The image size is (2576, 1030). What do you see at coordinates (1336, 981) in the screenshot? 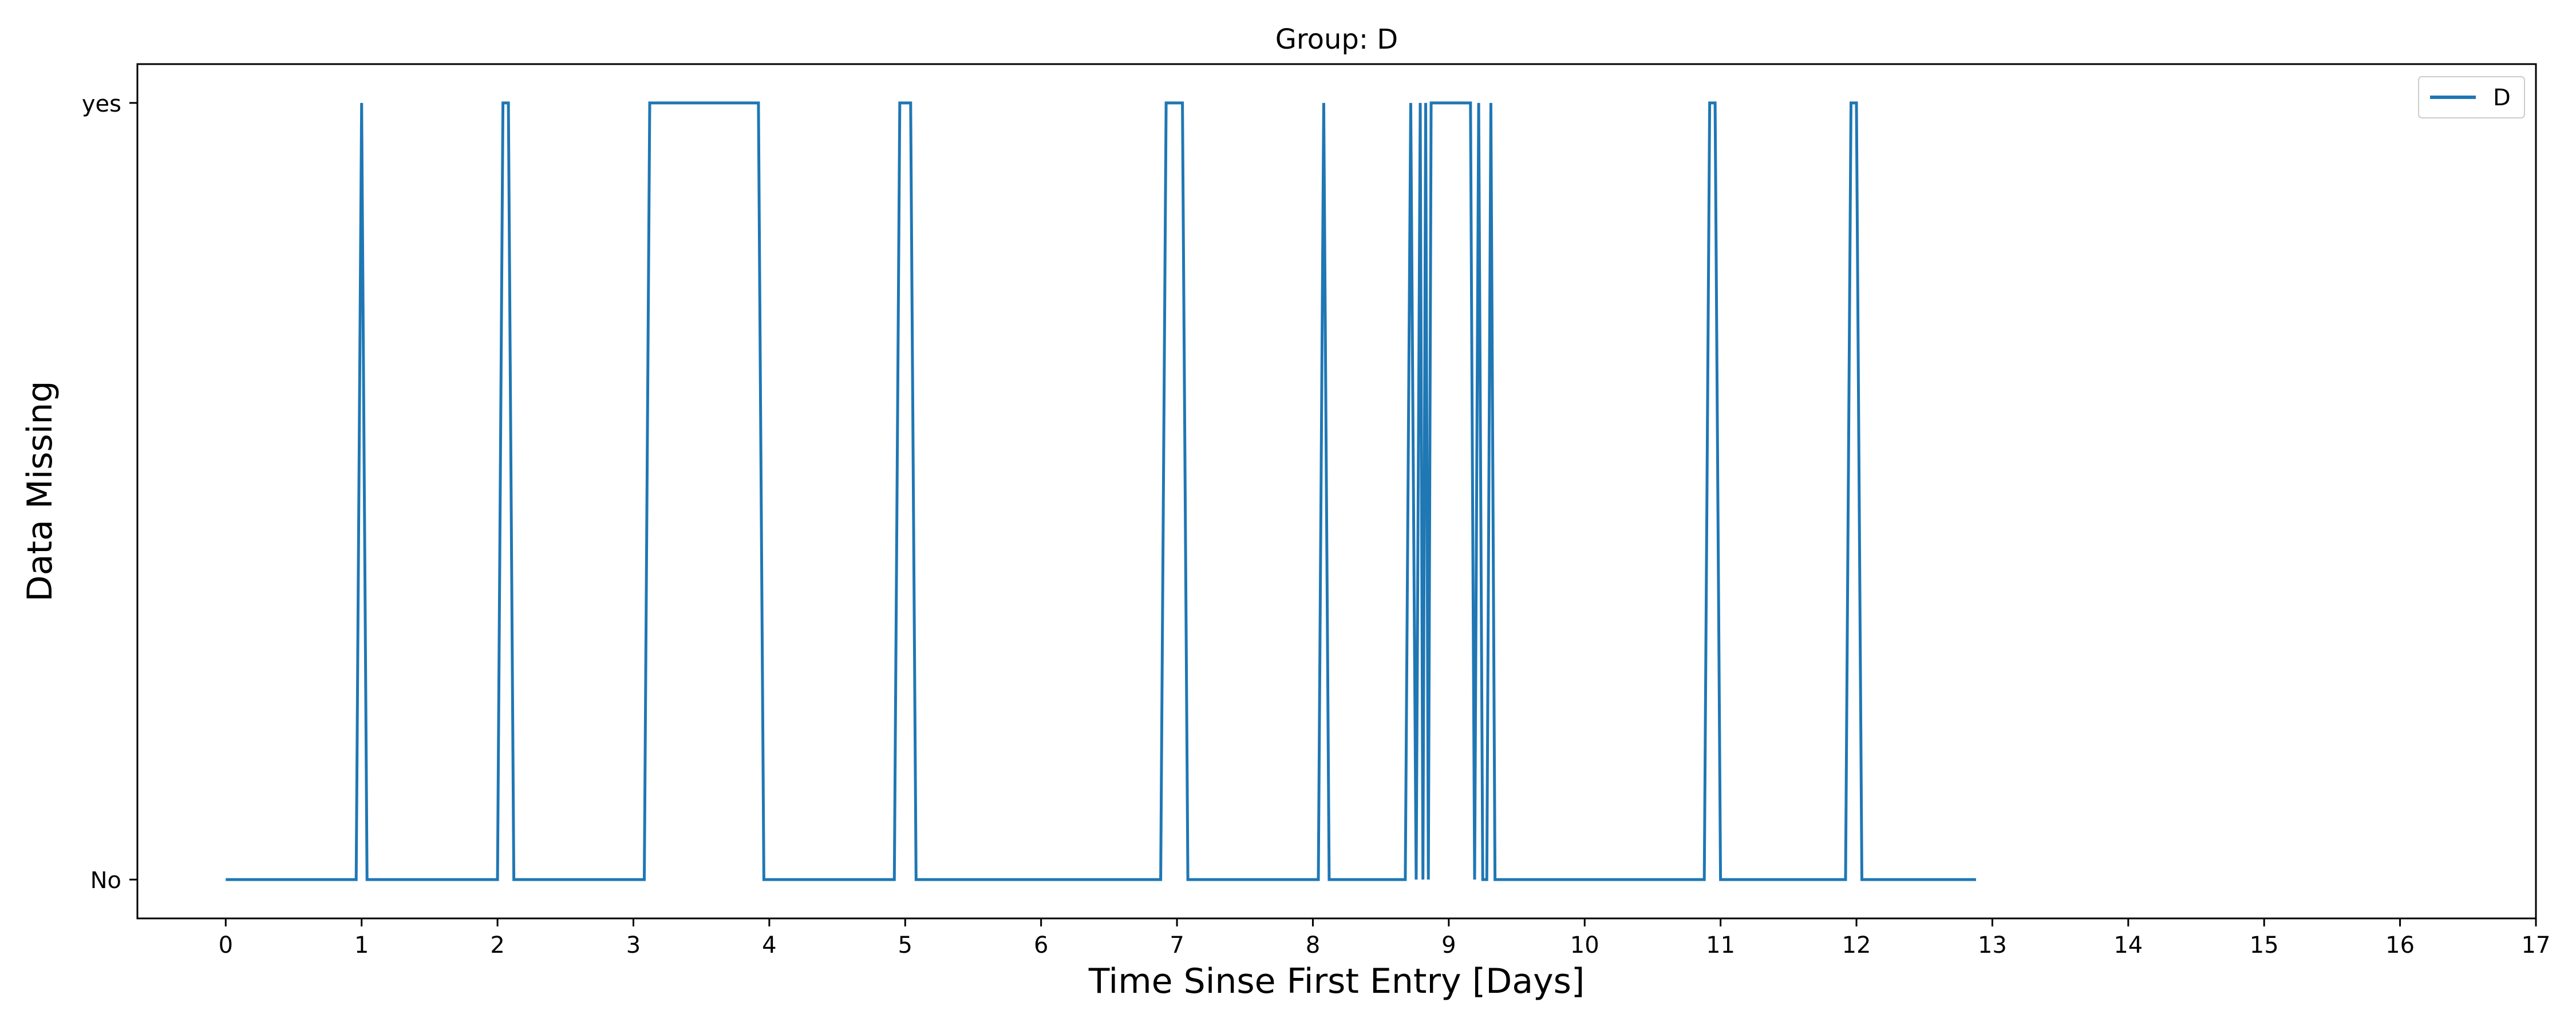
I see `x-axis-label: Time Sinse First Entry [Days]` at bounding box center [1336, 981].